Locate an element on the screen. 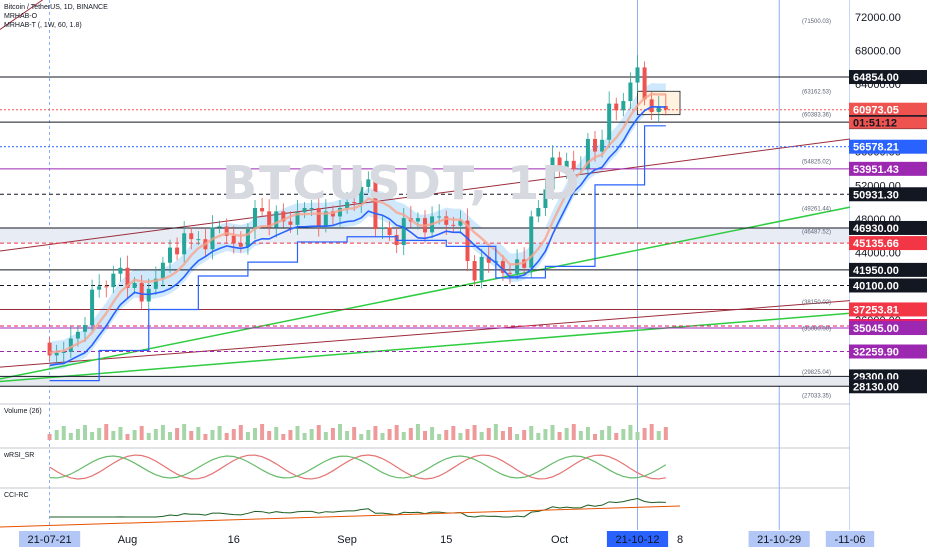 The height and width of the screenshot is (550, 932). time-tick-label: 21-10-29 is located at coordinates (779, 540).